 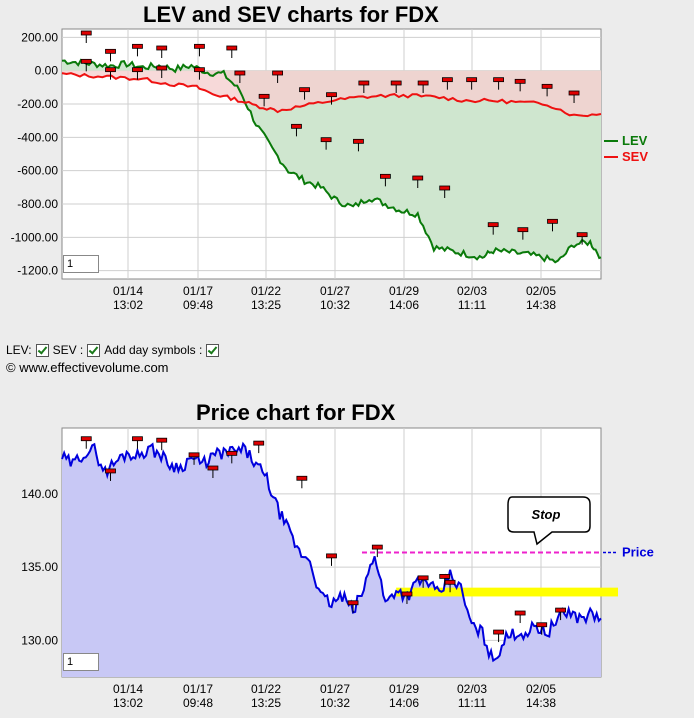 What do you see at coordinates (37, 104) in the screenshot?
I see `lev-y-tick-label: -200.00` at bounding box center [37, 104].